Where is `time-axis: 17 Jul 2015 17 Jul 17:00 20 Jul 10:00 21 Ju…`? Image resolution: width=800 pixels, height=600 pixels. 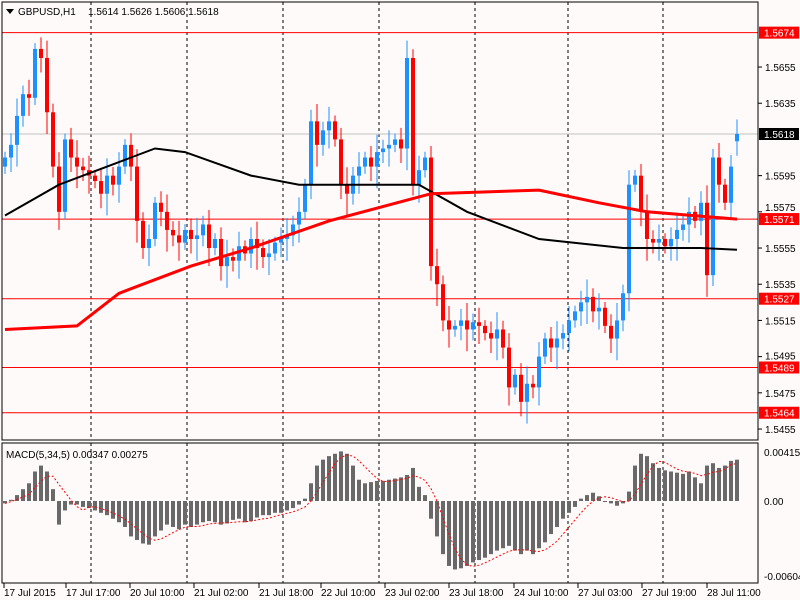 time-axis: 17 Jul 2015 17 Jul 17:00 20 Jul 10:00 21 Ju… is located at coordinates (382, 591).